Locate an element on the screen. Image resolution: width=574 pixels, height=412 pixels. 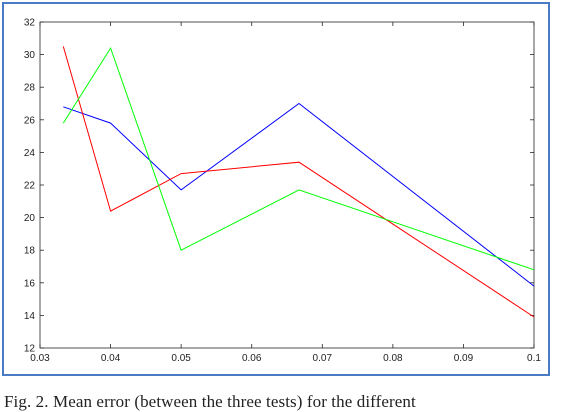
y-tick-label: 22 is located at coordinates (30, 186).